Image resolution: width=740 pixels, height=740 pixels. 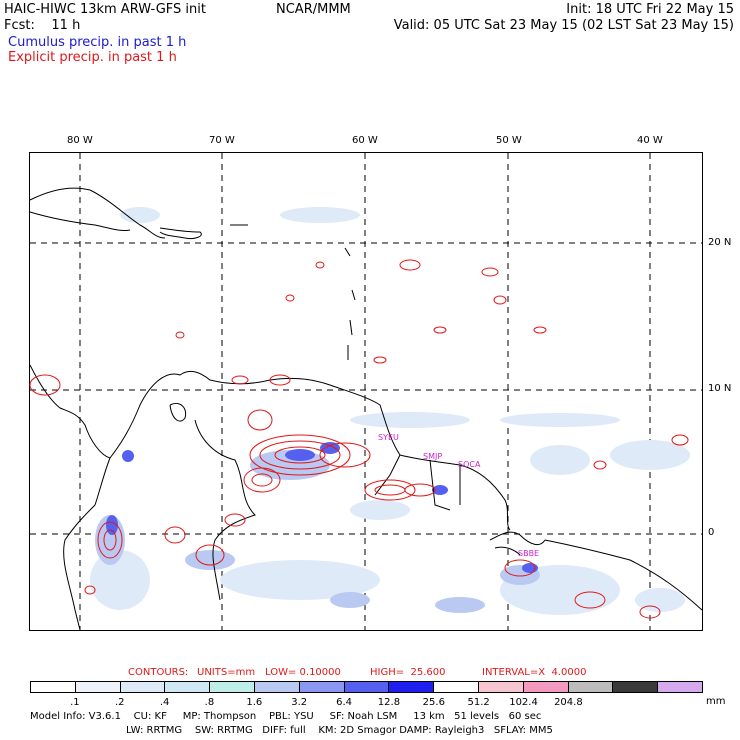 What do you see at coordinates (650, 140) in the screenshot?
I see `lon-label-40w: 40 W` at bounding box center [650, 140].